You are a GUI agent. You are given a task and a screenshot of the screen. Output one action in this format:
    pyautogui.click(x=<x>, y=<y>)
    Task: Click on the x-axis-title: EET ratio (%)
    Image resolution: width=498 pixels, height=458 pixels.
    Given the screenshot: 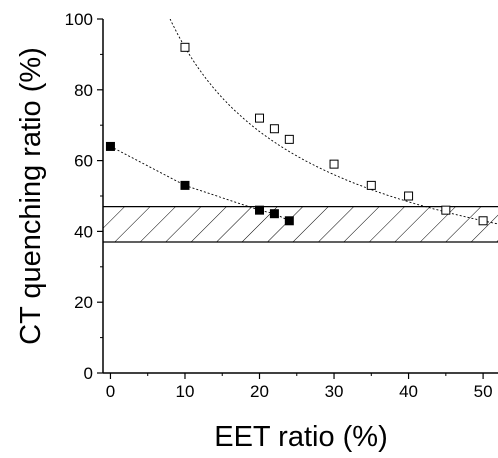 What is the action you would take?
    pyautogui.click(x=301, y=437)
    